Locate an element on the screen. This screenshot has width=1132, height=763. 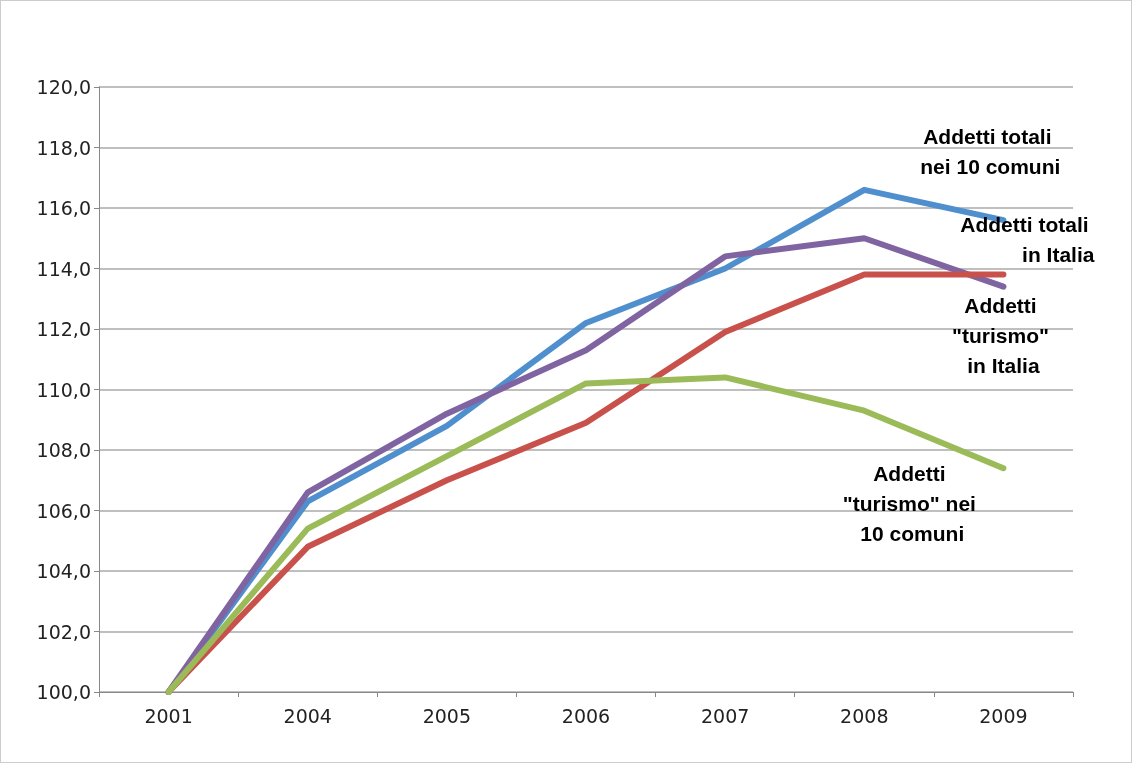
series-label: Addetti "turismo" nei 10 comuni is located at coordinates (912, 504).